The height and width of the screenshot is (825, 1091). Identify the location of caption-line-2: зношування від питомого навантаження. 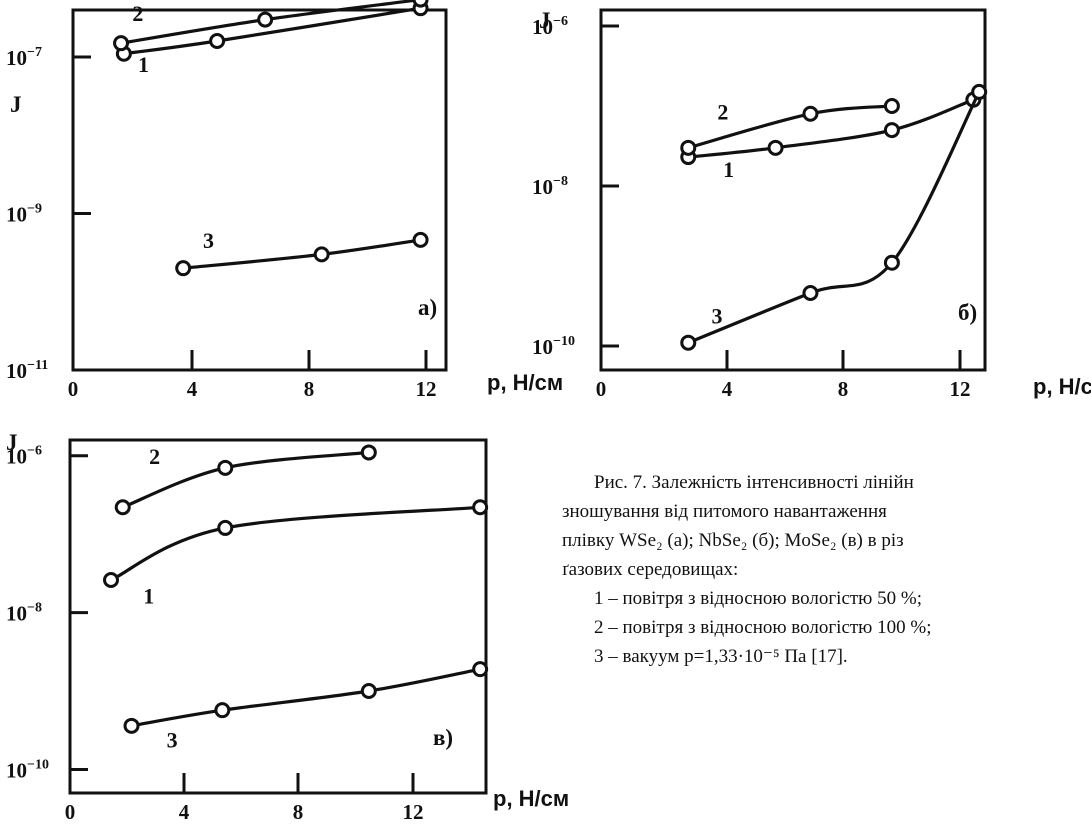
(724, 511).